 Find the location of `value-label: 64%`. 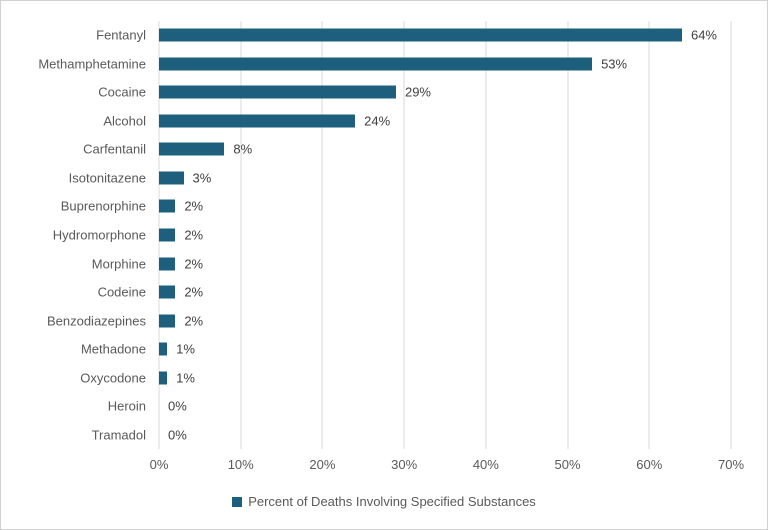

value-label: 64% is located at coordinates (703, 35).